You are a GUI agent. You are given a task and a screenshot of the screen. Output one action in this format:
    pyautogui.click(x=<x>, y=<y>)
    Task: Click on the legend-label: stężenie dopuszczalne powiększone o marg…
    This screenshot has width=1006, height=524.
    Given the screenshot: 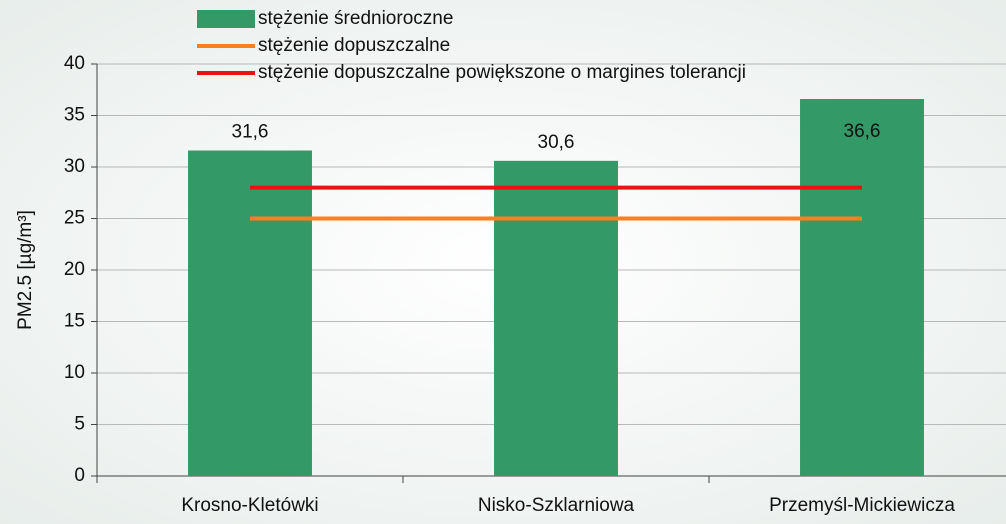 What is the action you would take?
    pyautogui.click(x=502, y=72)
    